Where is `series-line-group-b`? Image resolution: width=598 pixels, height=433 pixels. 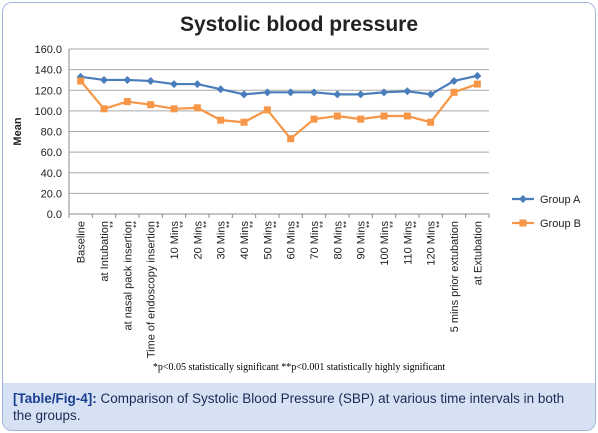 series-line-group-b is located at coordinates (278, 110).